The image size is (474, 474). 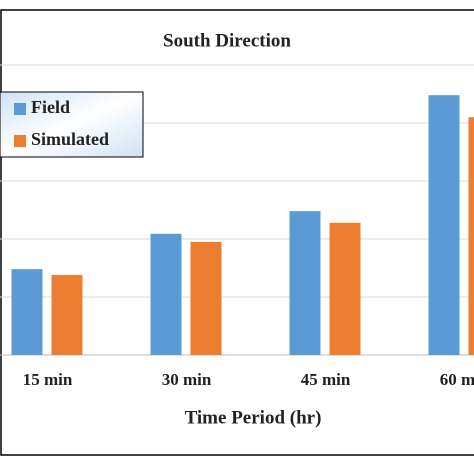 I want to click on legend: Field Simulated, so click(x=72, y=124).